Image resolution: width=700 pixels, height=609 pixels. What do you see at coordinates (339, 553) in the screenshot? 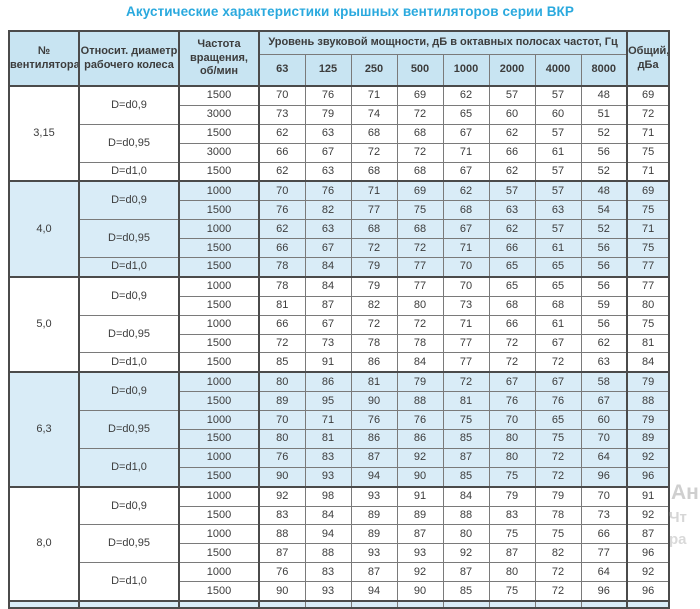
I see `table-row: 1500 87 88 93 93 92 87 82 77 96` at bounding box center [339, 553].